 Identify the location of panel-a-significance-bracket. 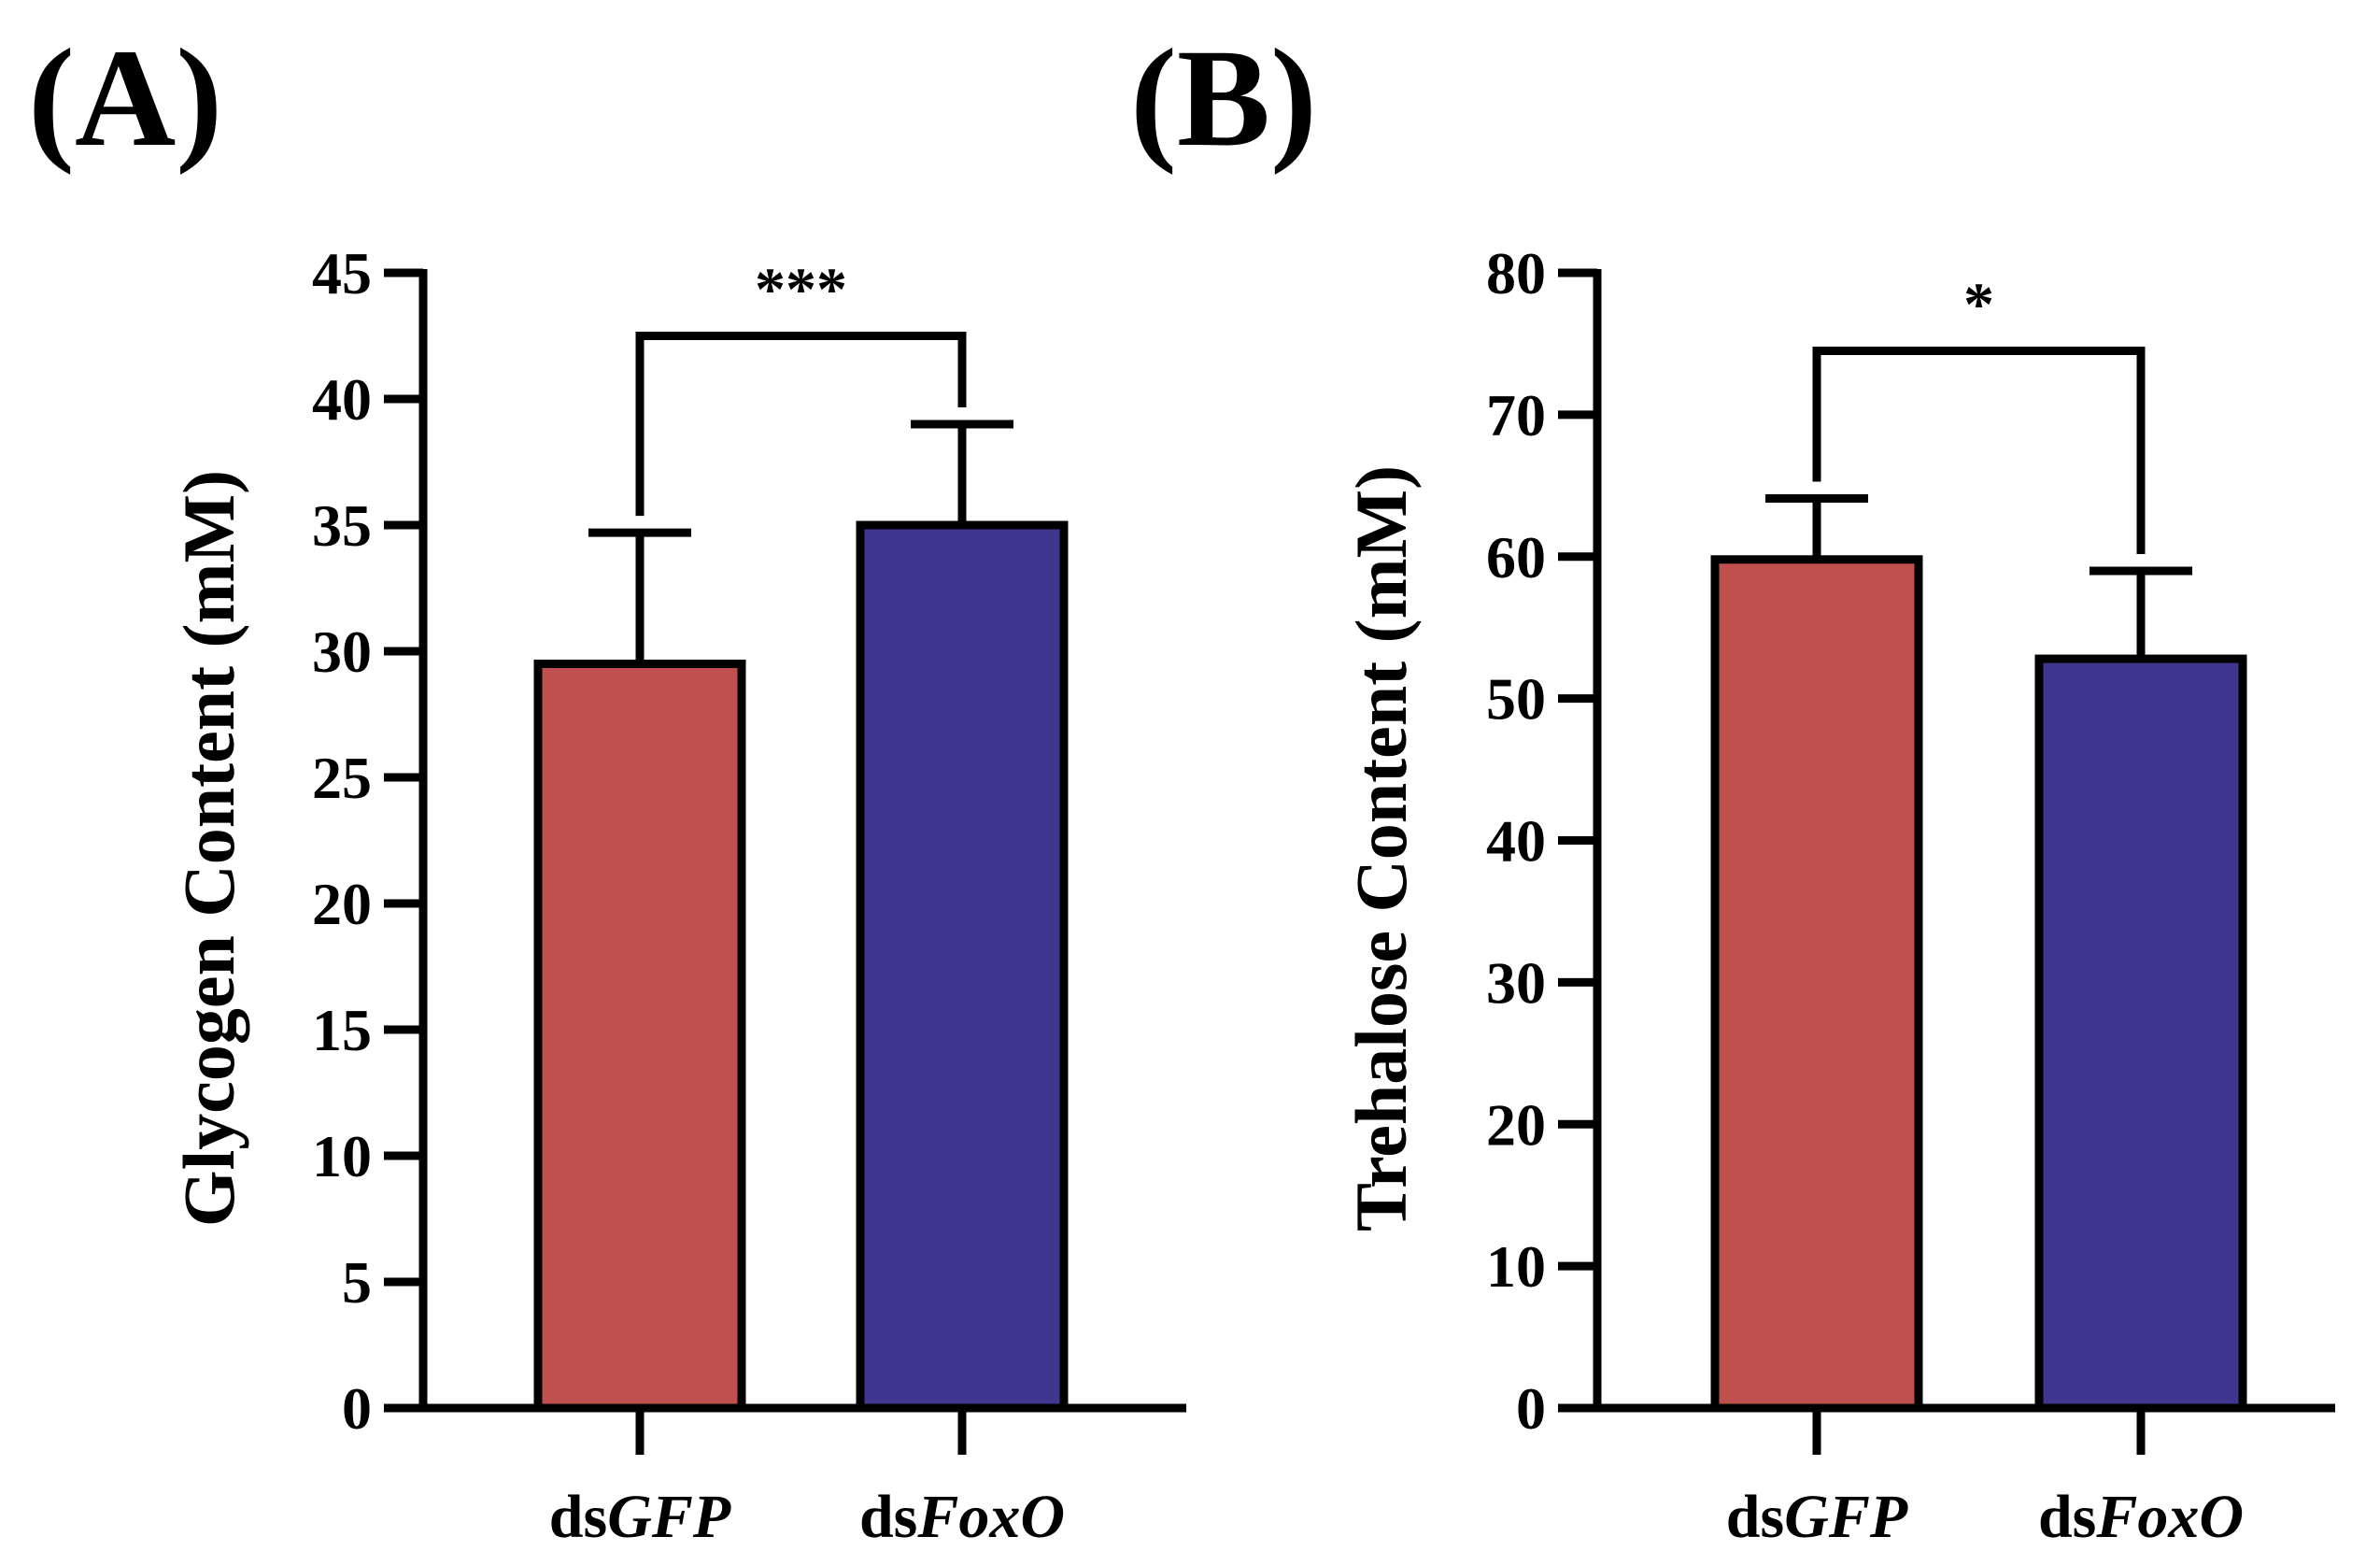
(801, 424).